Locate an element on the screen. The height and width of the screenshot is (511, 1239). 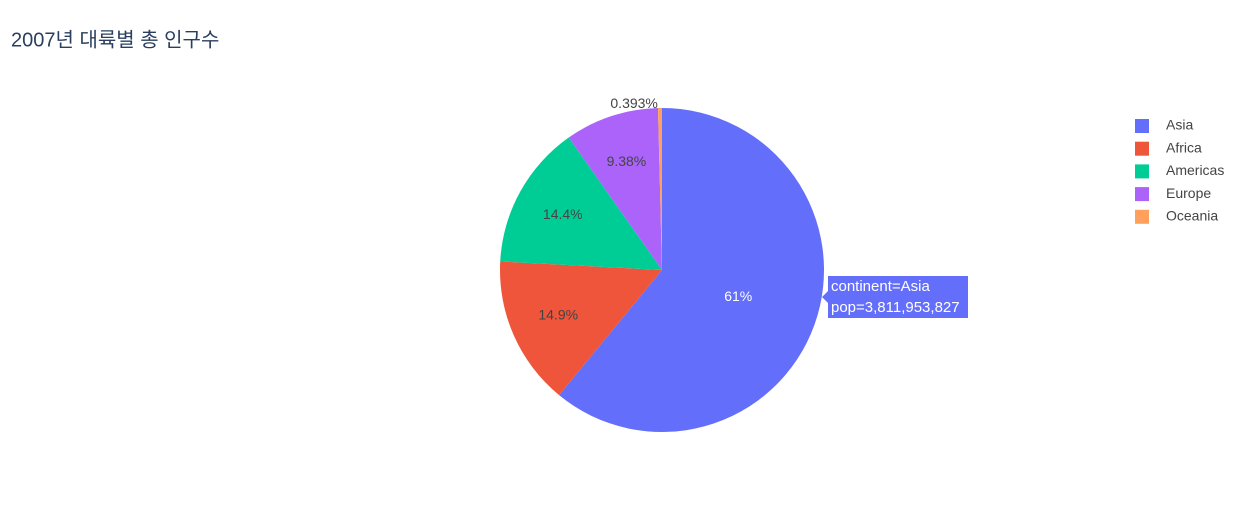
hover-text: continent=Asia is located at coordinates (880, 286).